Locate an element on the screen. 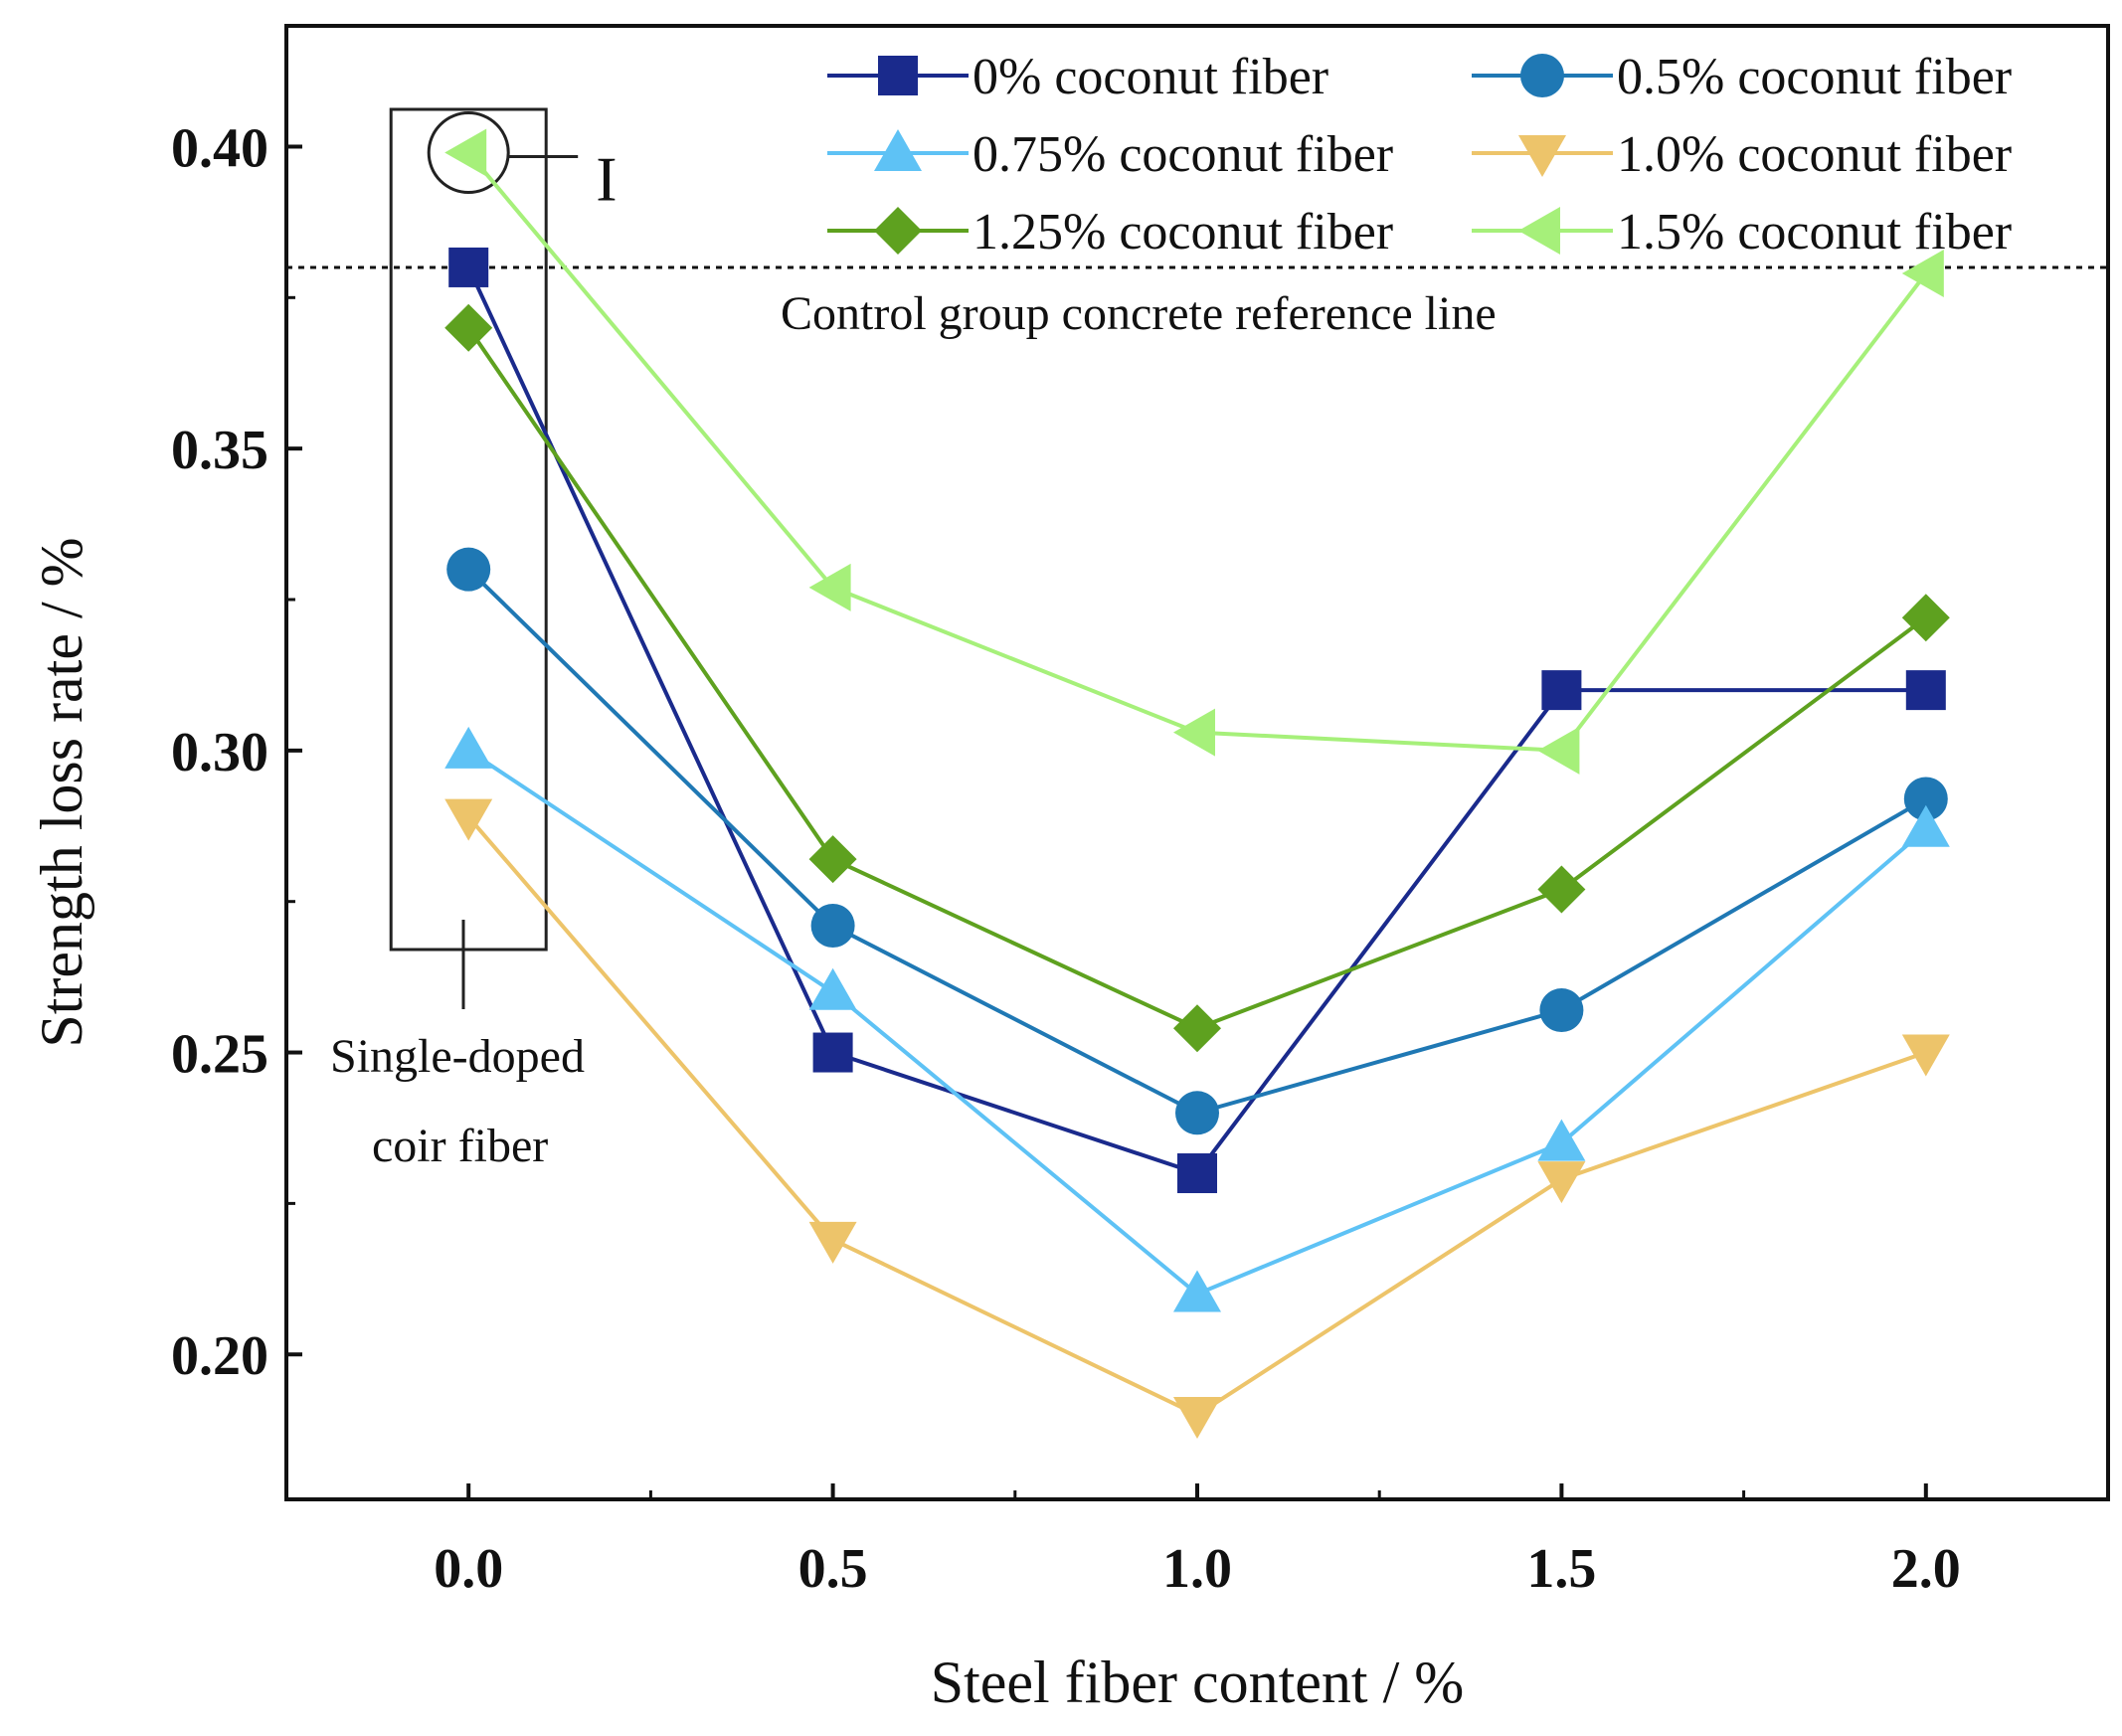  x-tick-label: 0.5 is located at coordinates (833, 1569).